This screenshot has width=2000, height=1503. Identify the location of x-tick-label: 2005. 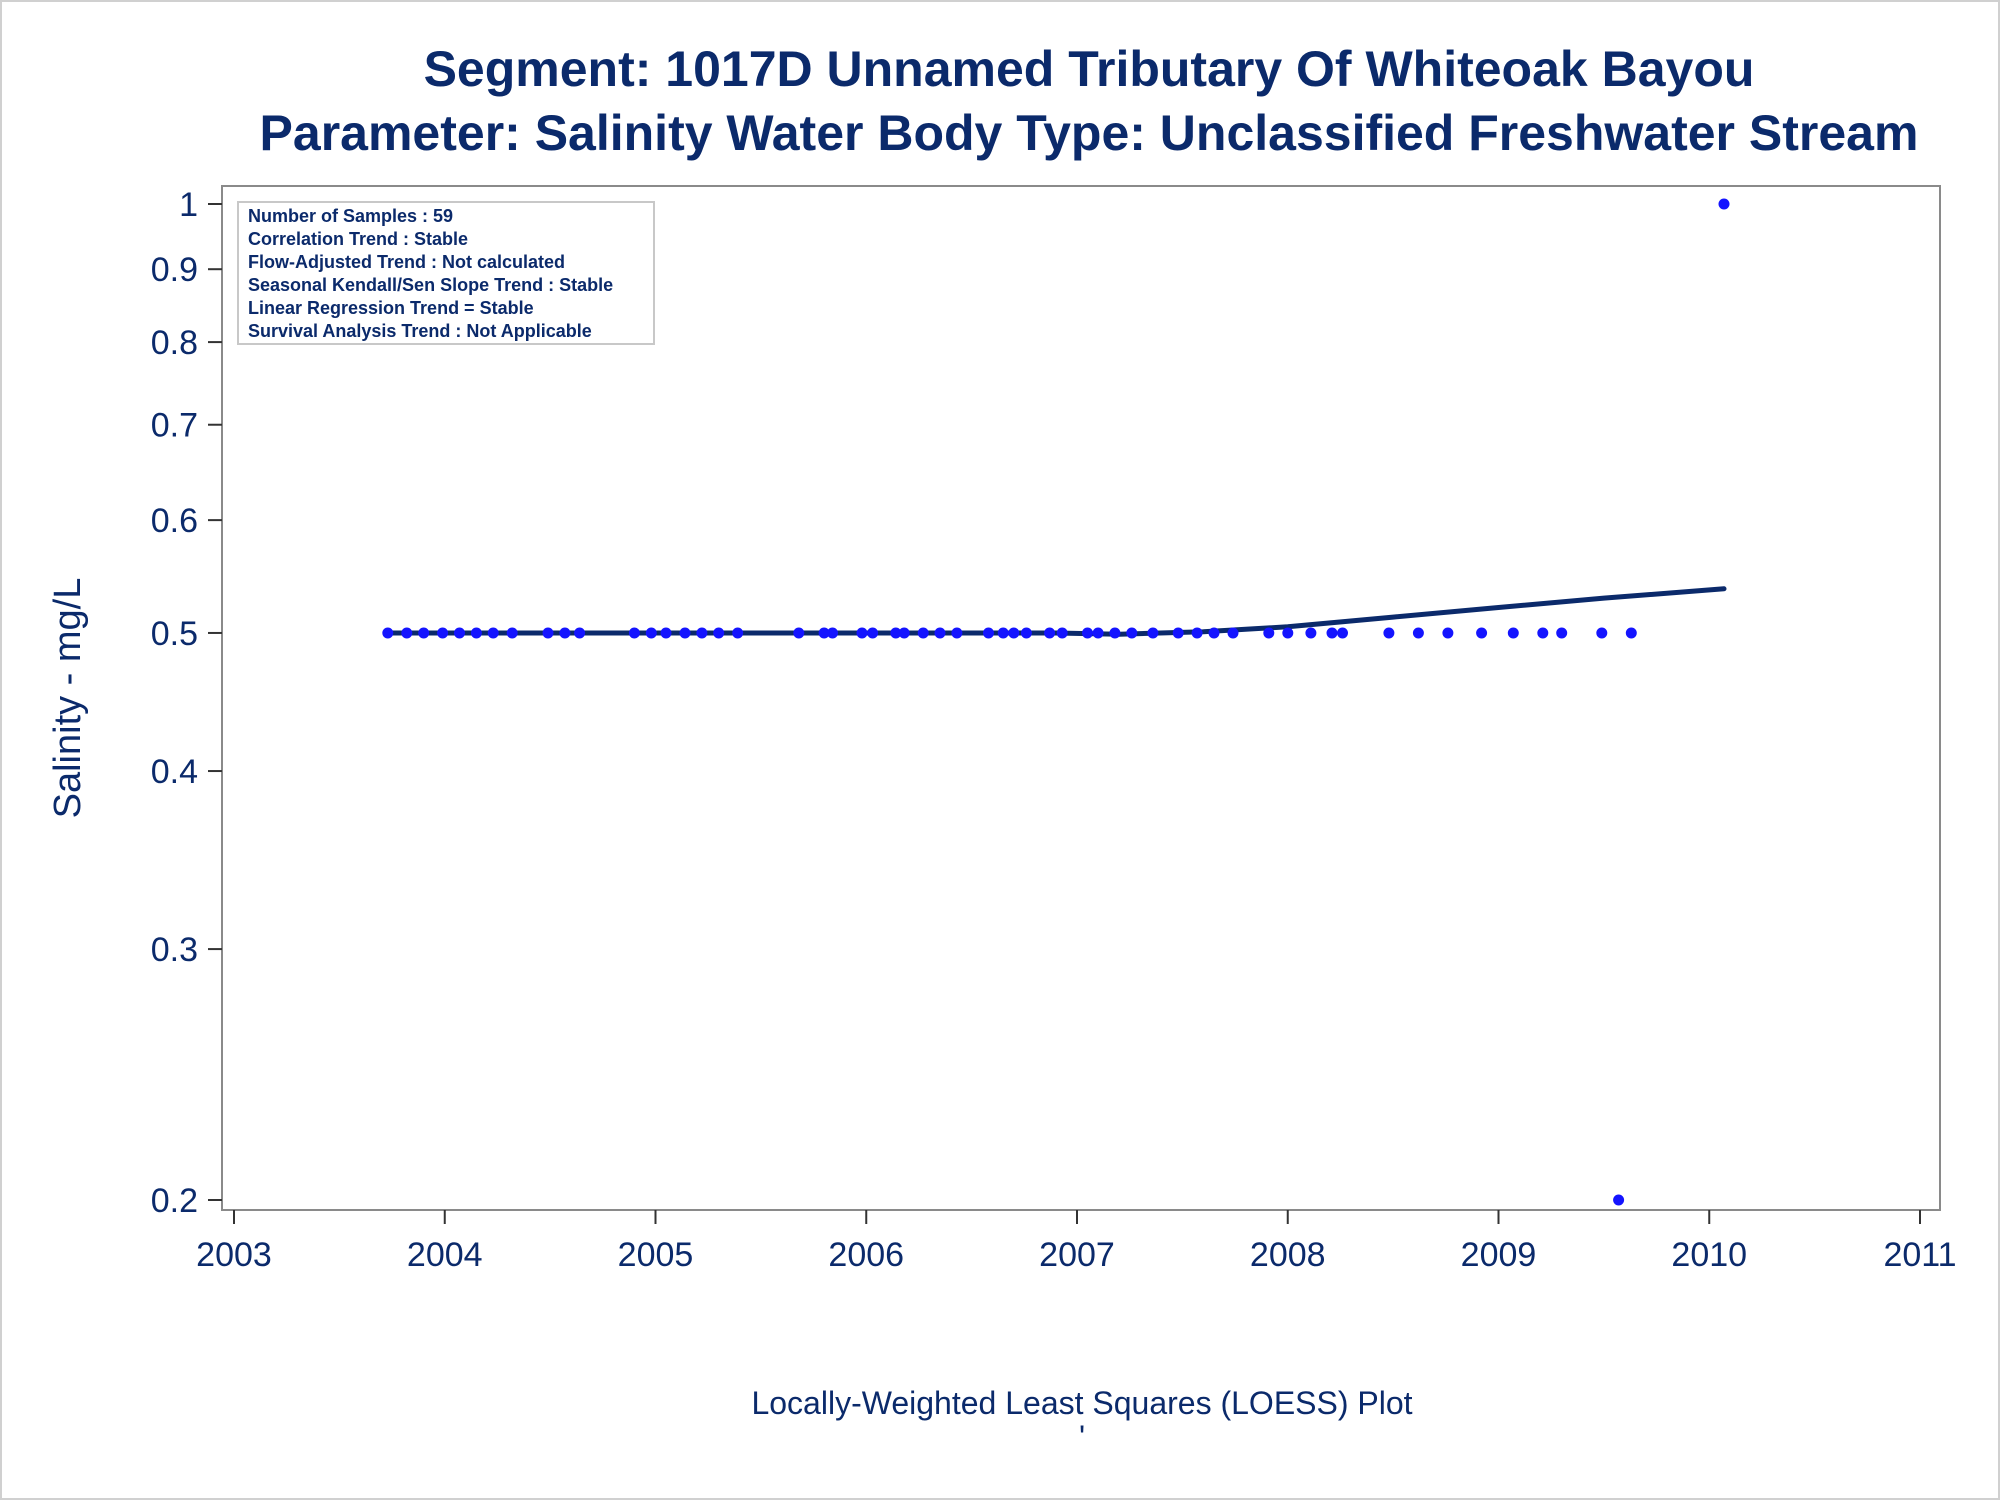
(656, 1255).